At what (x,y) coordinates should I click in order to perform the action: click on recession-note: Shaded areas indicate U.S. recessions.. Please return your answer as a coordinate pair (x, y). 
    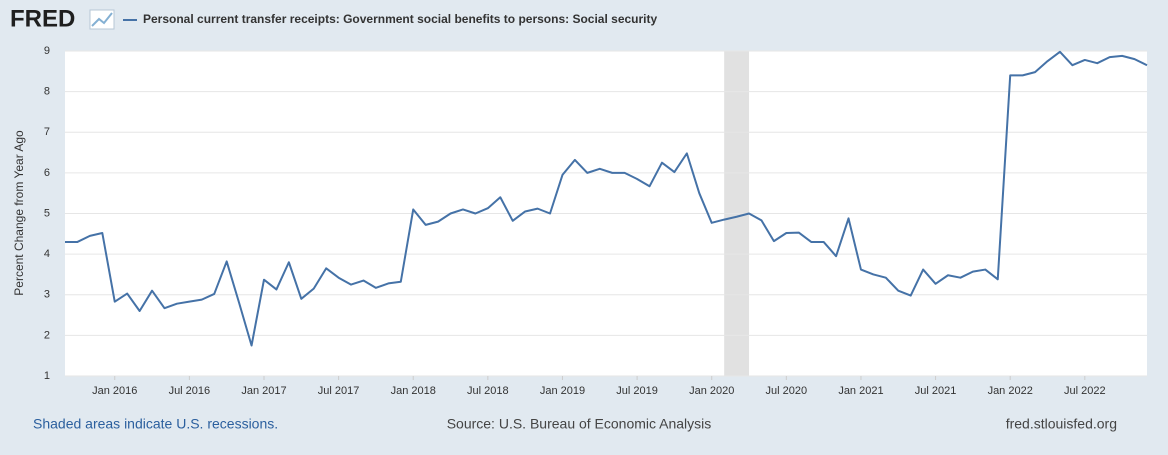
    Looking at the image, I should click on (155, 424).